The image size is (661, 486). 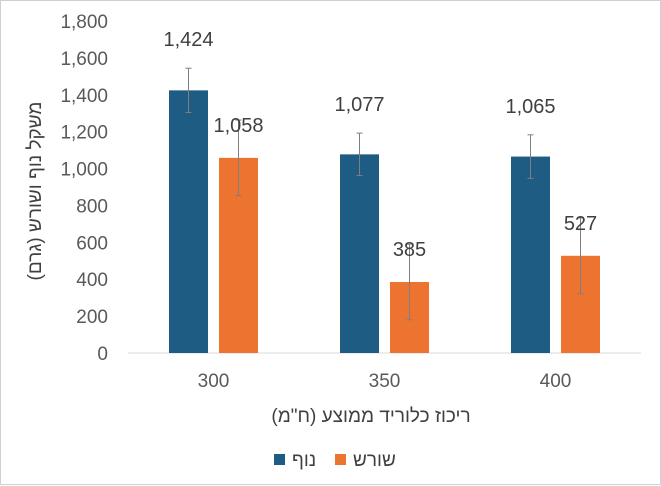 What do you see at coordinates (374, 460) in the screenshot?
I see `legend-label: שורש` at bounding box center [374, 460].